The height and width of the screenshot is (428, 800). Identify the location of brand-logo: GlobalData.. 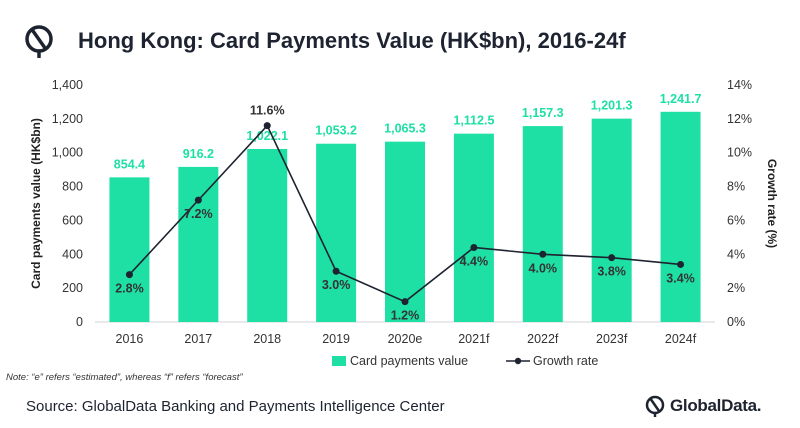
(702, 406).